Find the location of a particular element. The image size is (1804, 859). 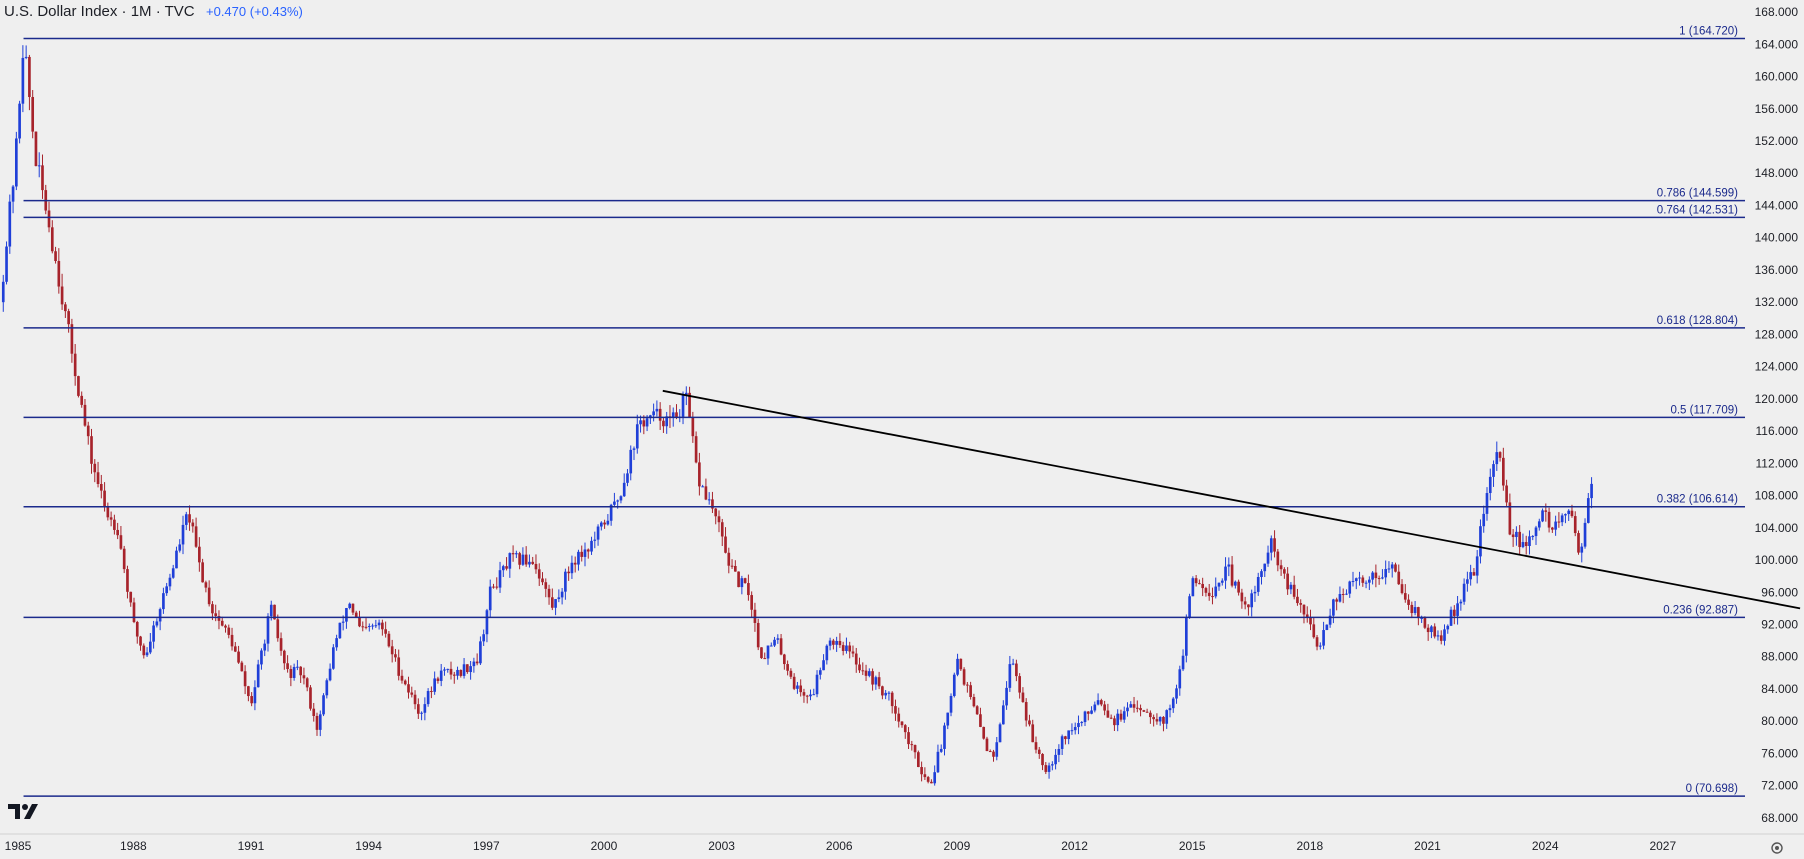

price-tick-label: 96.000 is located at coordinates (1779, 592).